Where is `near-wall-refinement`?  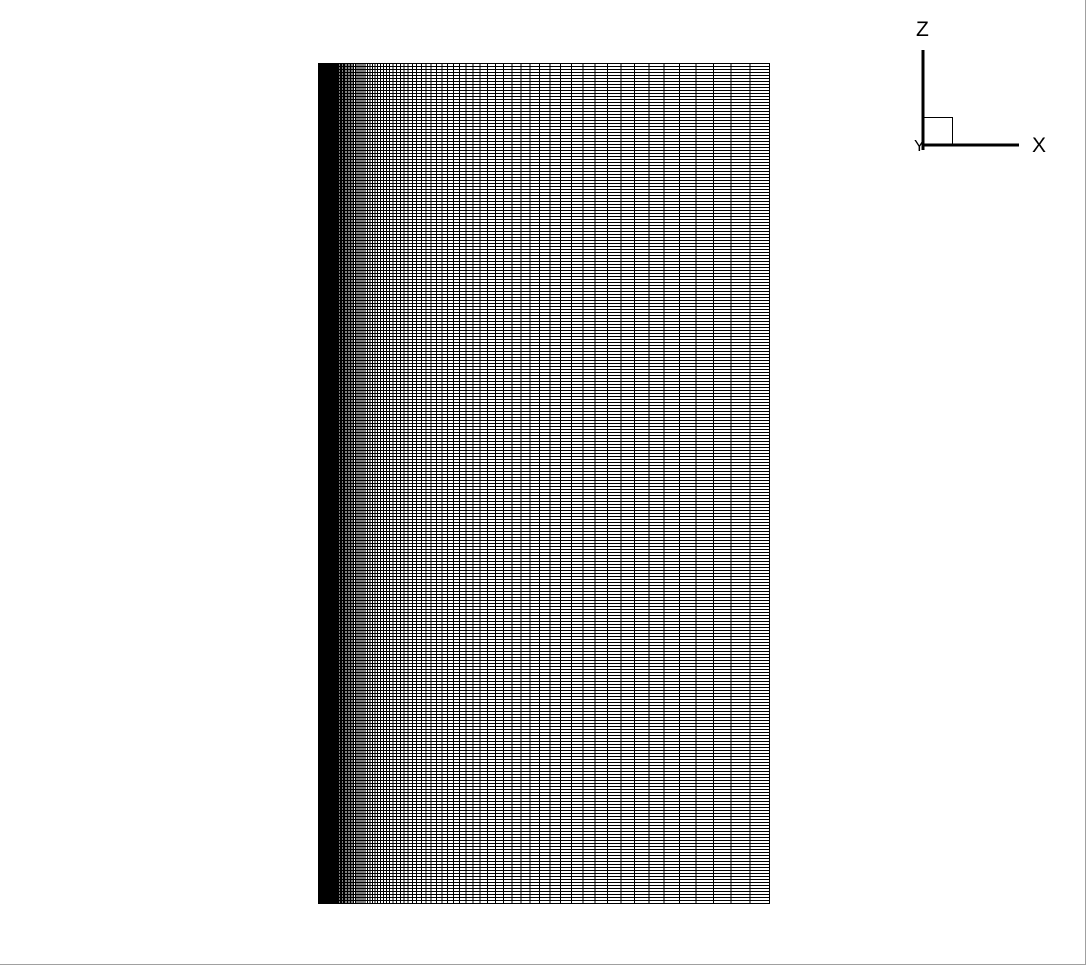 near-wall-refinement is located at coordinates (320, 483).